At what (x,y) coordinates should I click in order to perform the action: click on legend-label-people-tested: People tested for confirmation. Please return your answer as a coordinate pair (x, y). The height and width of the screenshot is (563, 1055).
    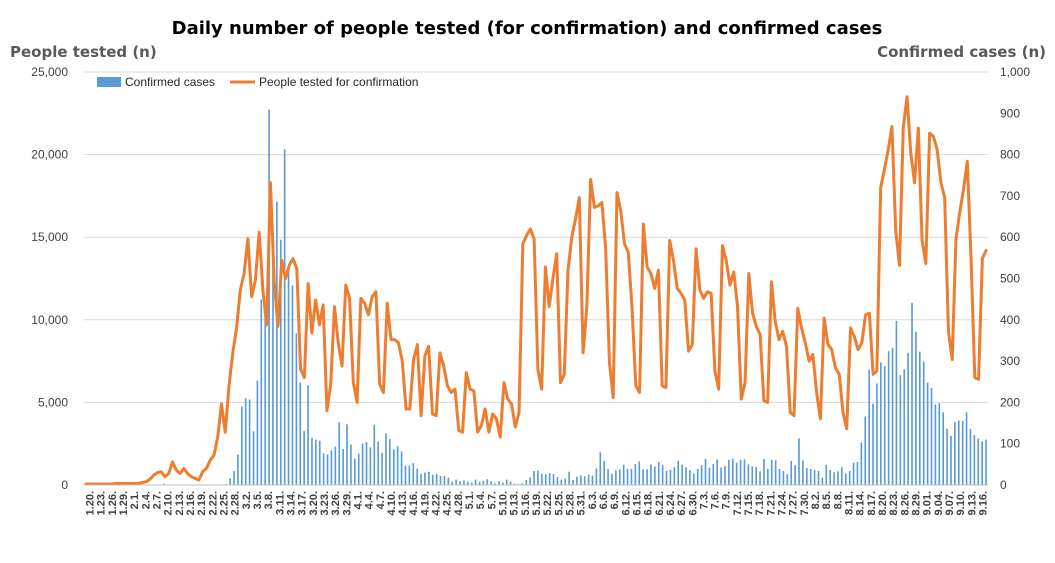
    Looking at the image, I should click on (338, 82).